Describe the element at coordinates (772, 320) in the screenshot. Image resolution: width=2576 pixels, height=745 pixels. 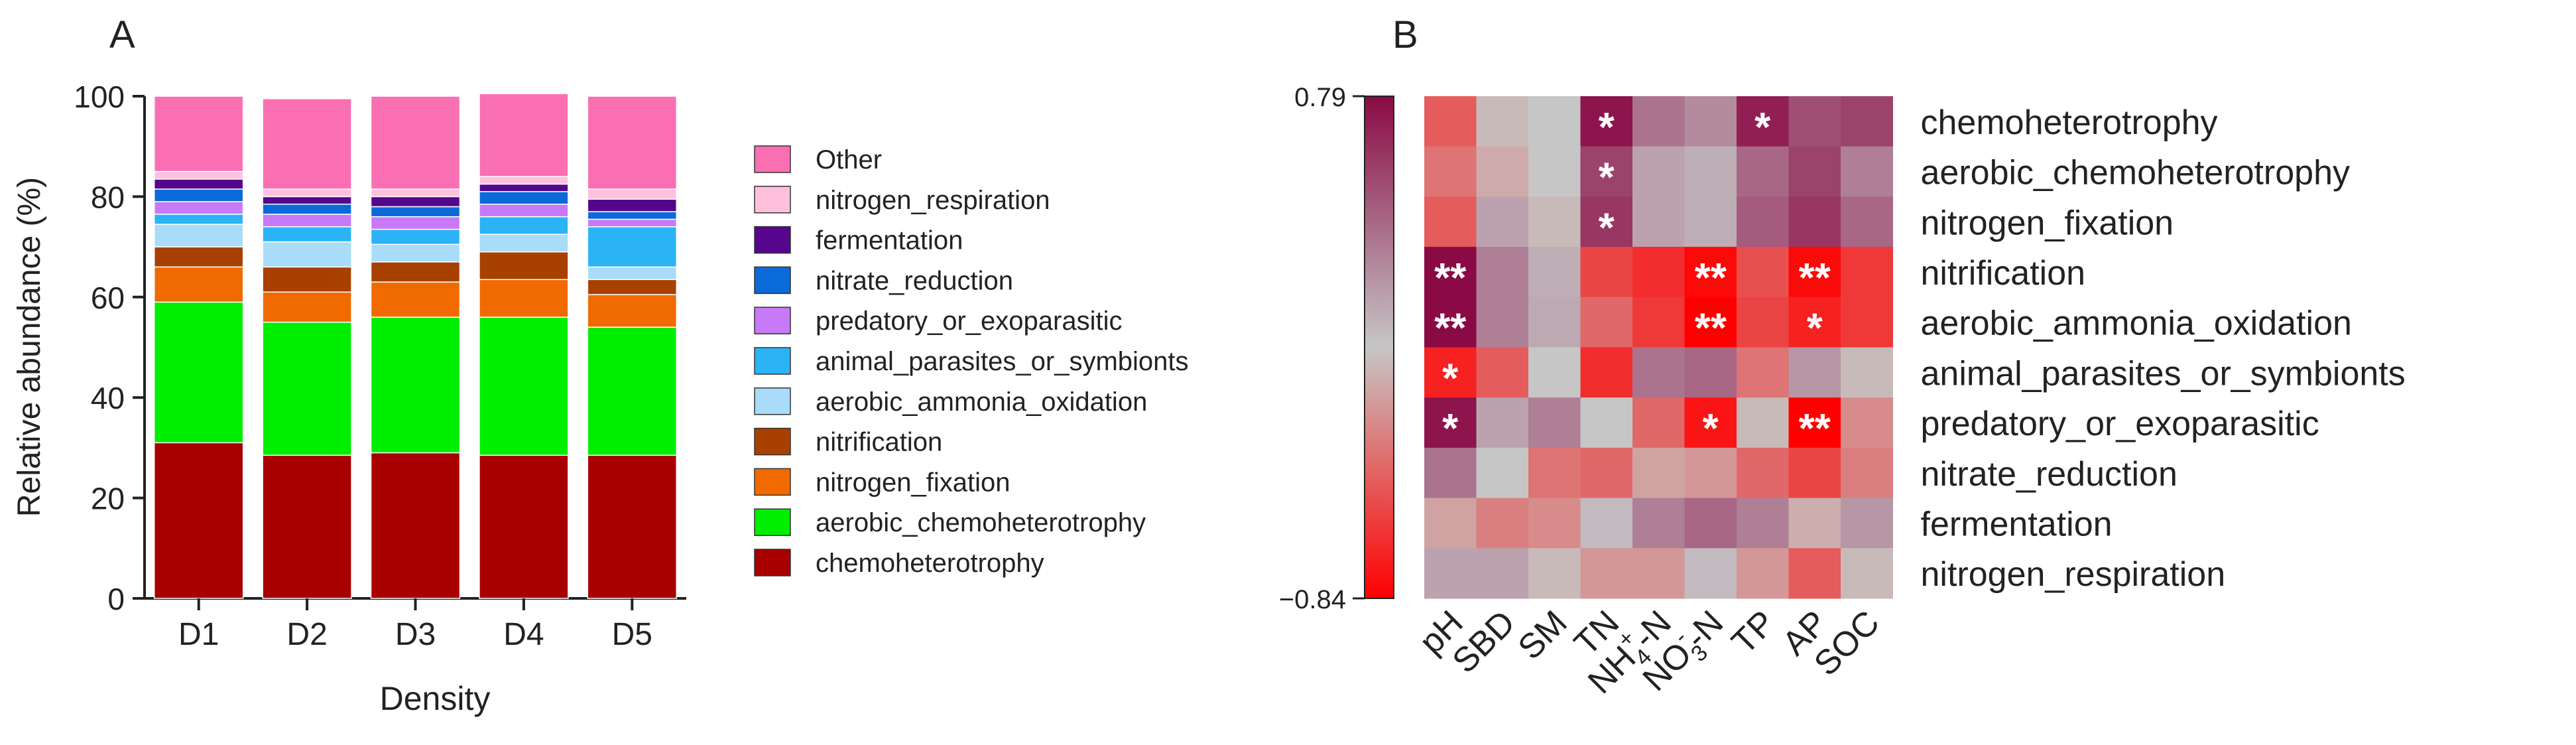
I see `legend-swatch-predatory-or-exoparasitic` at that location.